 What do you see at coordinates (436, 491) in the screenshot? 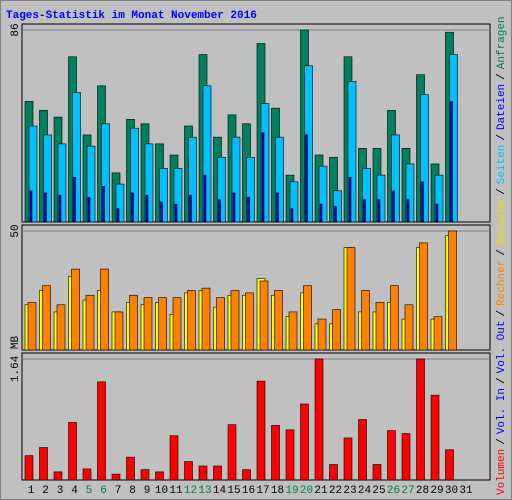
I see `x-tick-label: 29` at bounding box center [436, 491].